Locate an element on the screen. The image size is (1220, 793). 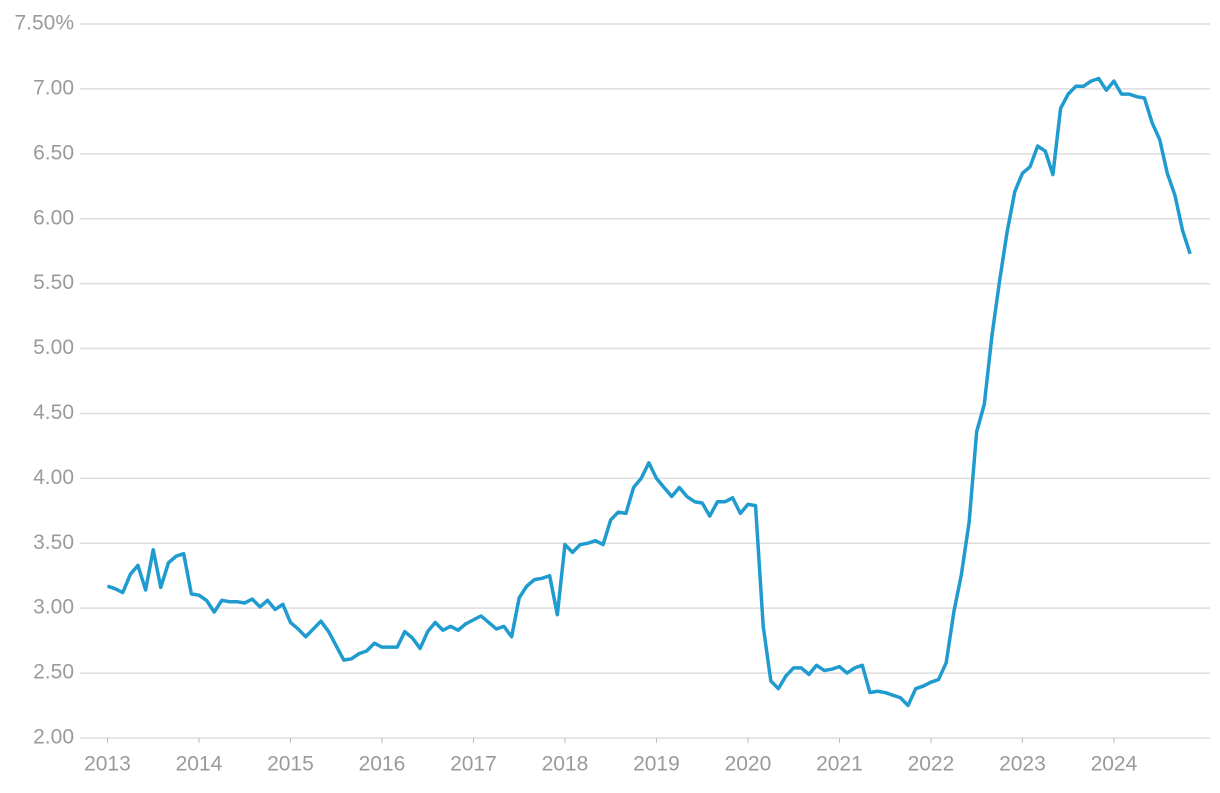
y-tick-label: 2.00 is located at coordinates (53, 737).